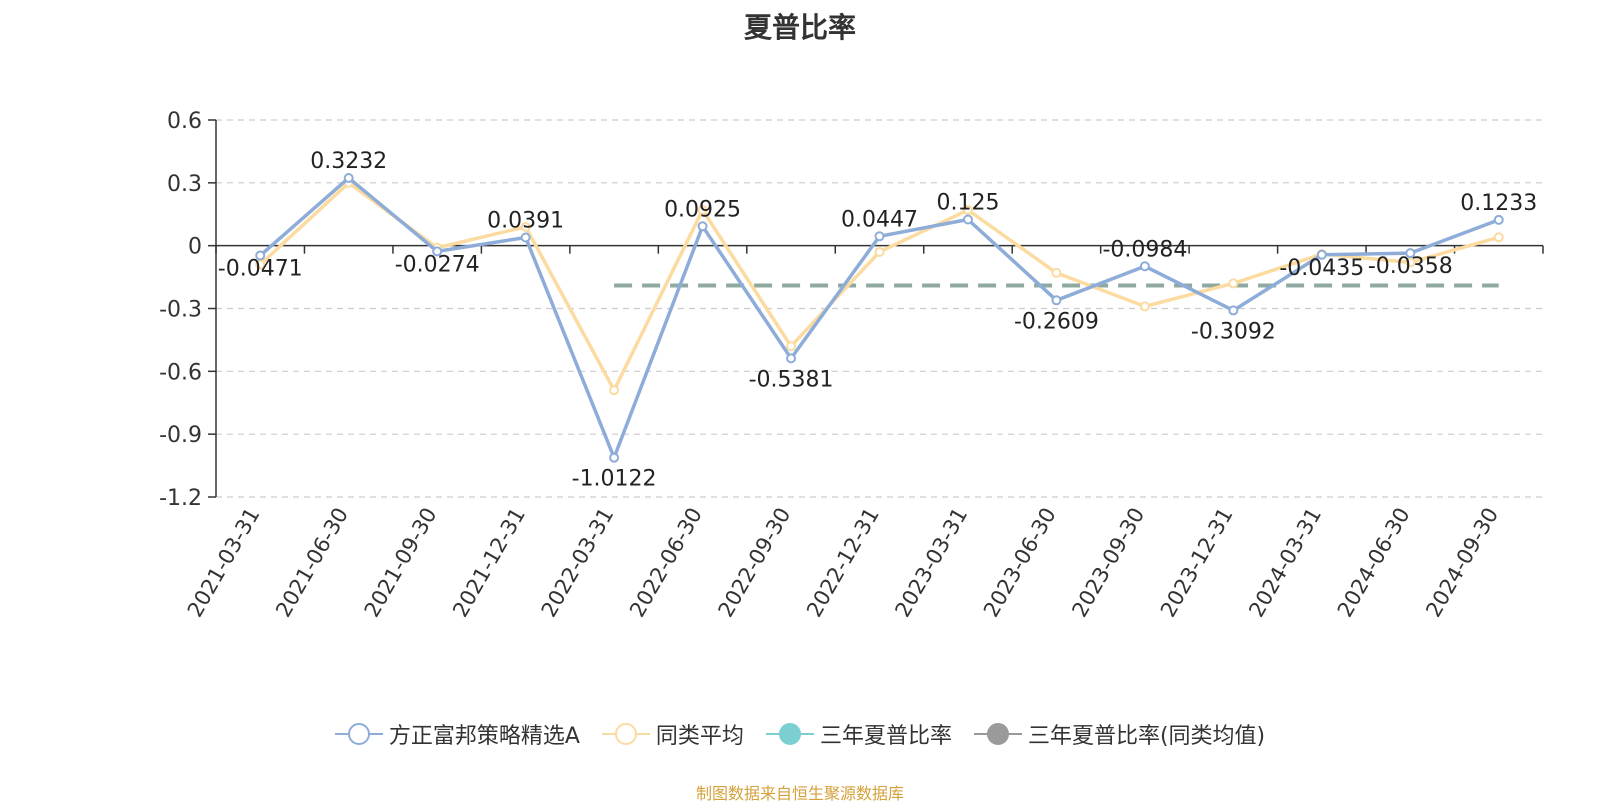  I want to click on source-note: 制图数据来自恒生聚源数据库, so click(799, 793).